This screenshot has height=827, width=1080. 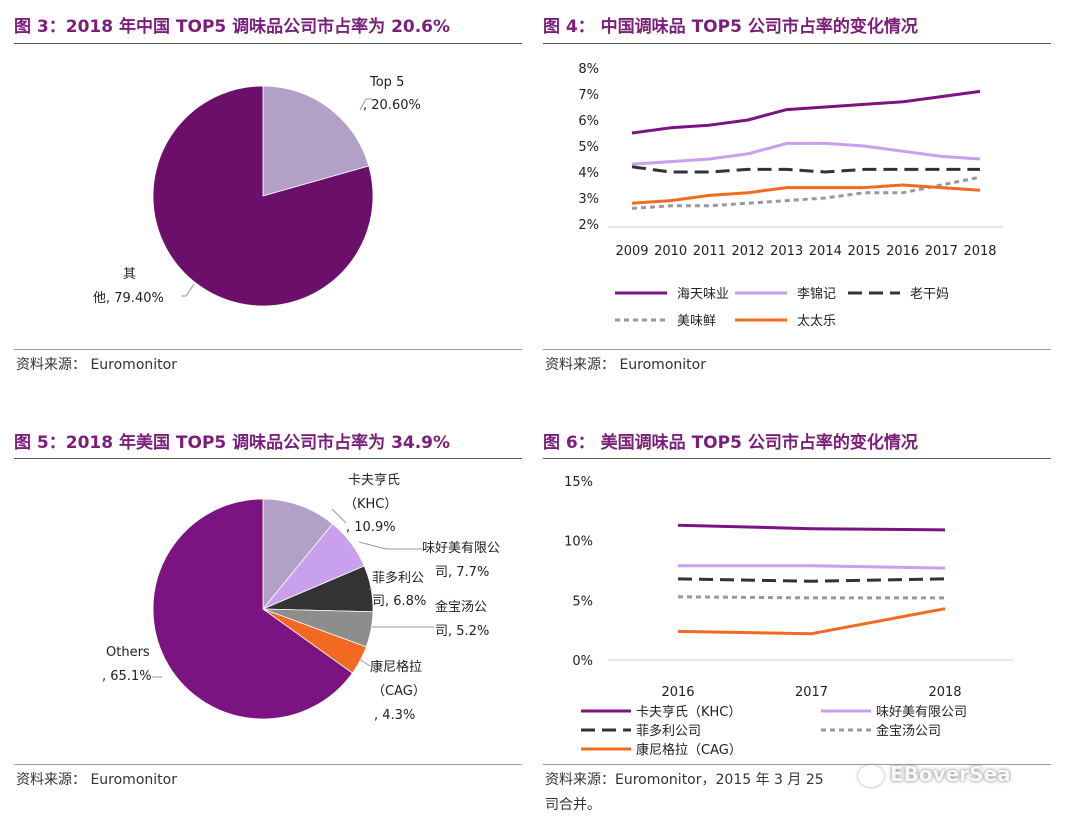 What do you see at coordinates (268, 349) in the screenshot?
I see `fig3-bottom-rule` at bounding box center [268, 349].